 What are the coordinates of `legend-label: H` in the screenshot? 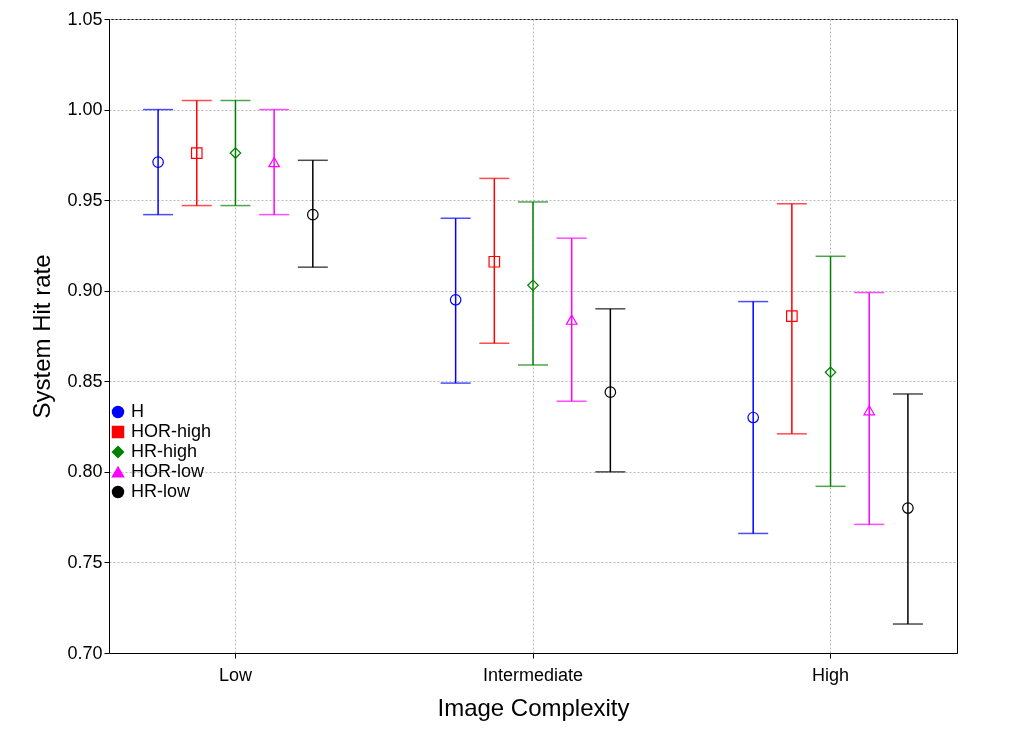 It's located at (137, 411).